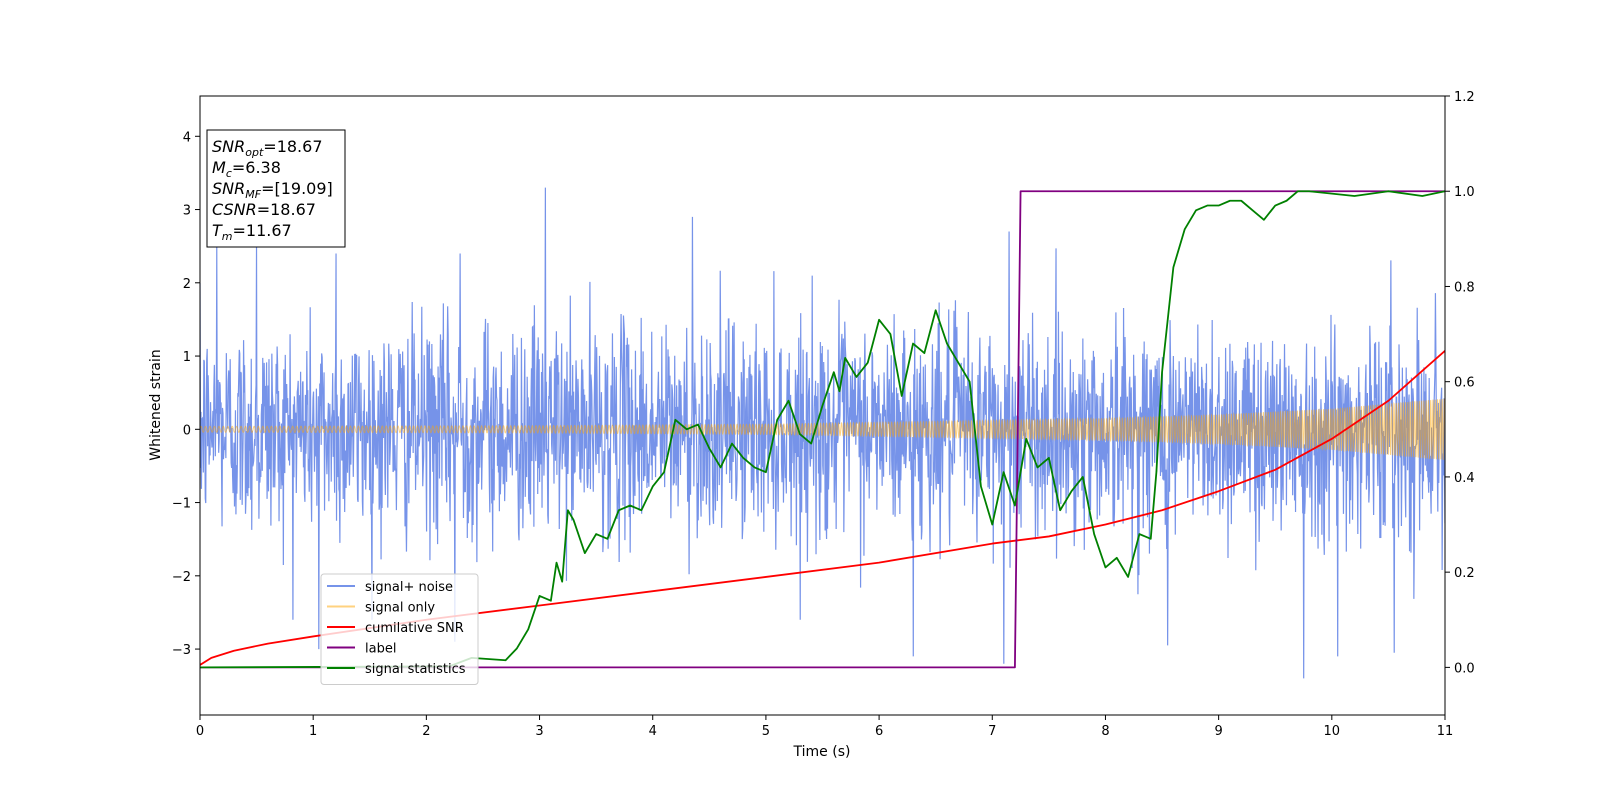 This screenshot has height=800, width=1600. Describe the element at coordinates (414, 628) in the screenshot. I see `legend-label: cumilative SNR` at that location.